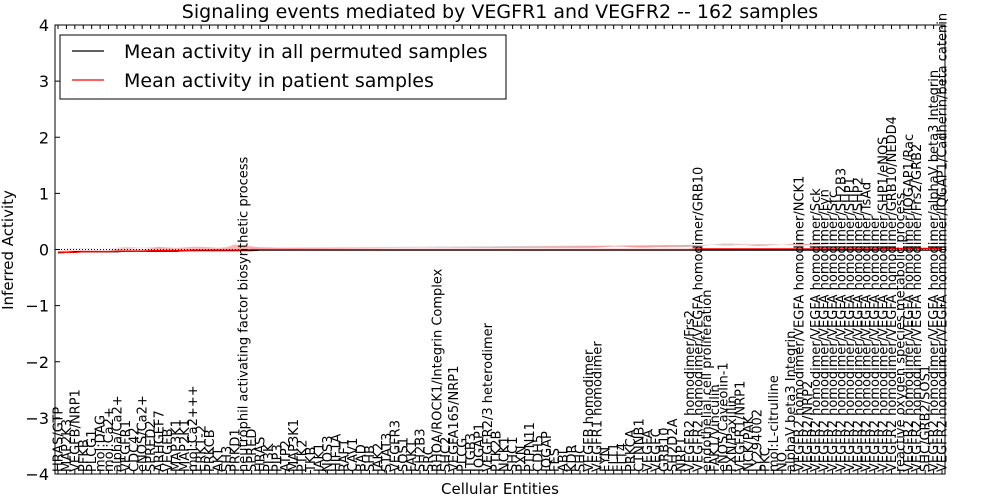  I want to click on x-tick-label: IQGAP, so click(547, 451).